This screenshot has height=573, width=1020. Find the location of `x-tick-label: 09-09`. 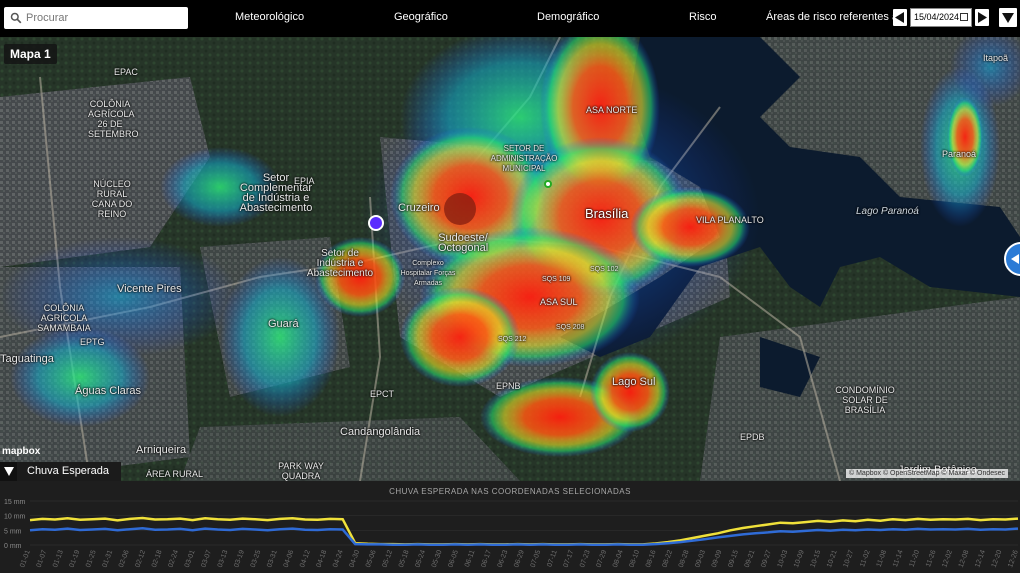

x-tick-label: 09-09 is located at coordinates (717, 558).